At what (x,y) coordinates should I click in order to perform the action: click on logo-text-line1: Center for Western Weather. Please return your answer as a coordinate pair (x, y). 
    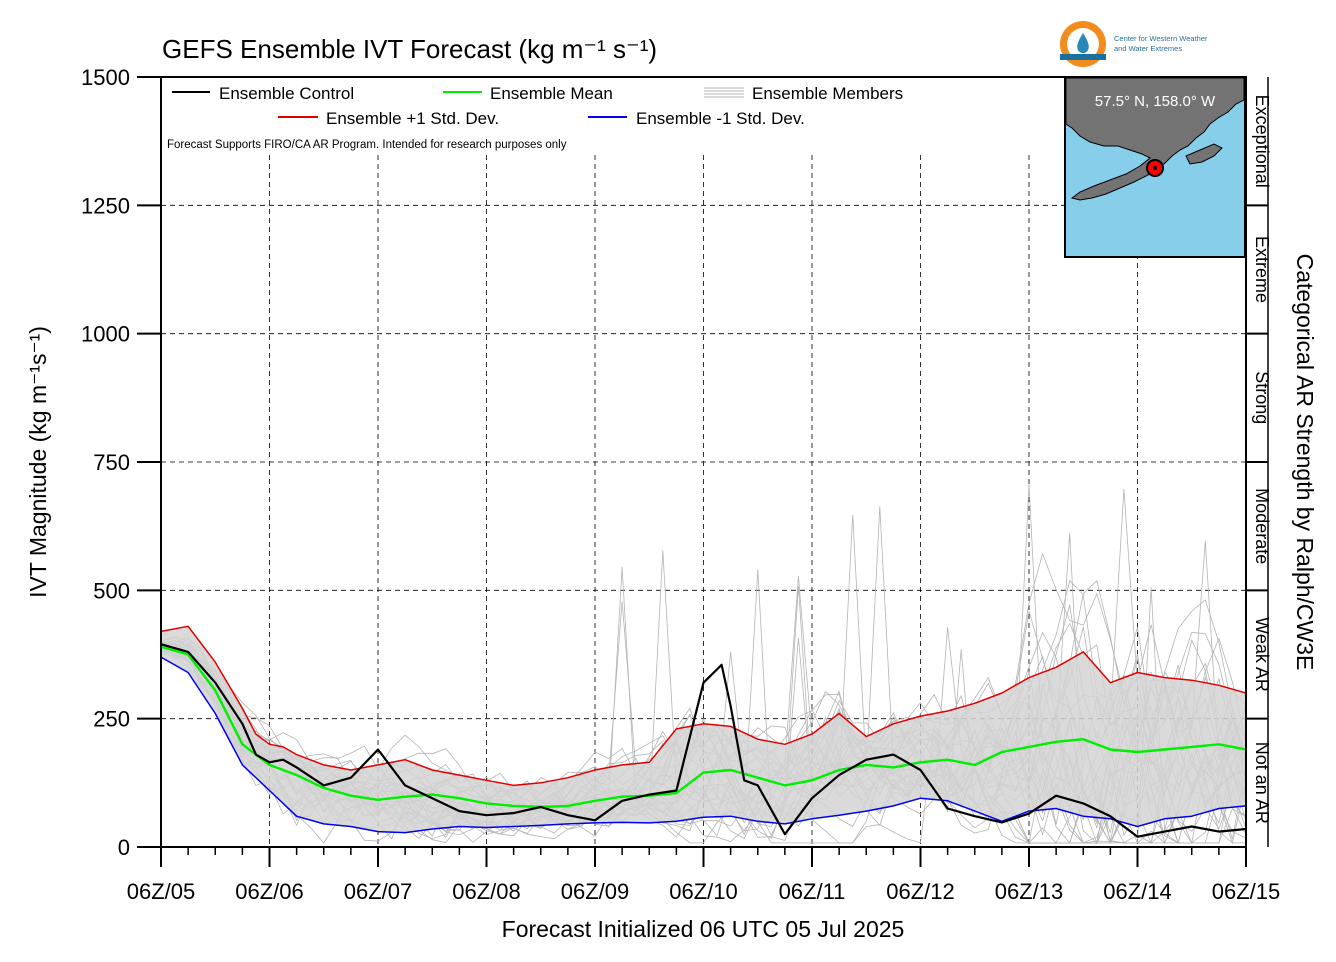
    Looking at the image, I should click on (1161, 38).